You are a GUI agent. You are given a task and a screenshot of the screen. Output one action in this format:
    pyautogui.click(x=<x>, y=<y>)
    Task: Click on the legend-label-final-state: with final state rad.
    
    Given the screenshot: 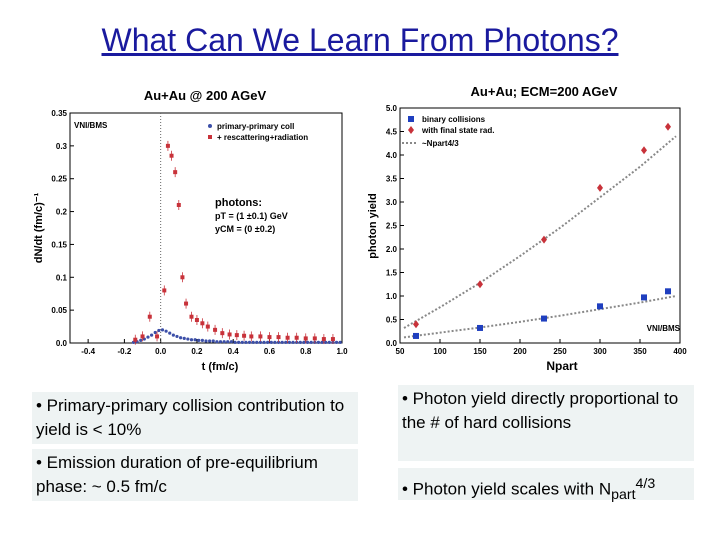 What is the action you would take?
    pyautogui.click(x=457, y=130)
    